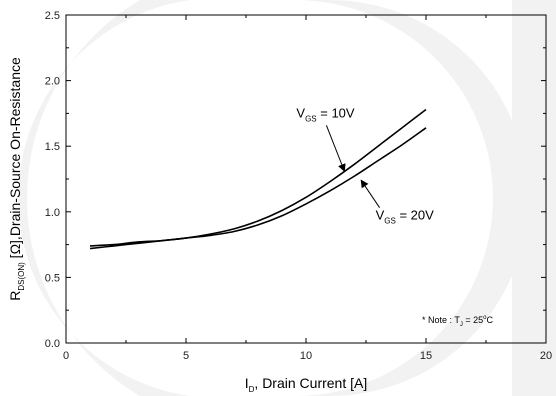 This screenshot has width=556, height=396. I want to click on series-label-1: VGS = 10V, so click(325, 114).